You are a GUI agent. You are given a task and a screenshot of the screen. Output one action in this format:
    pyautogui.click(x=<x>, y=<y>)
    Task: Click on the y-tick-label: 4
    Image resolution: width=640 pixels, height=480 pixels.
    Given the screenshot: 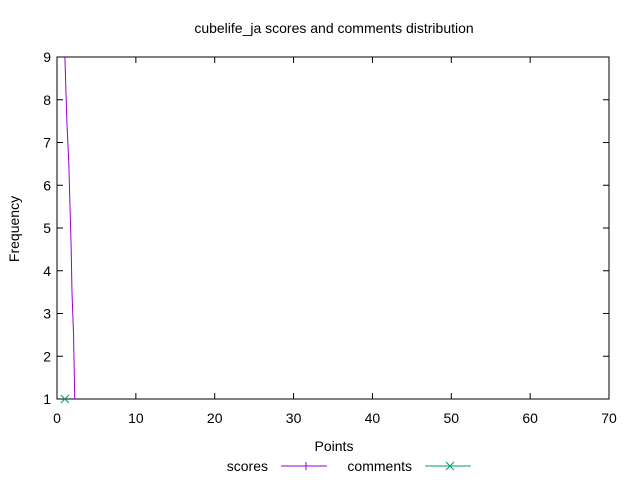 What is the action you would take?
    pyautogui.click(x=47, y=271)
    